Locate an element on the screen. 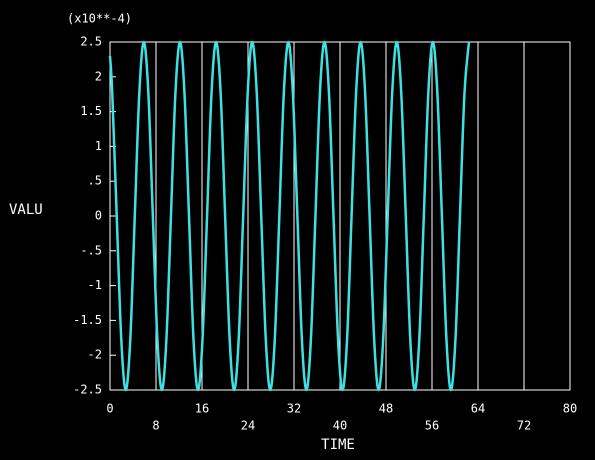  y-tick-label: 1.5 is located at coordinates (91, 111).